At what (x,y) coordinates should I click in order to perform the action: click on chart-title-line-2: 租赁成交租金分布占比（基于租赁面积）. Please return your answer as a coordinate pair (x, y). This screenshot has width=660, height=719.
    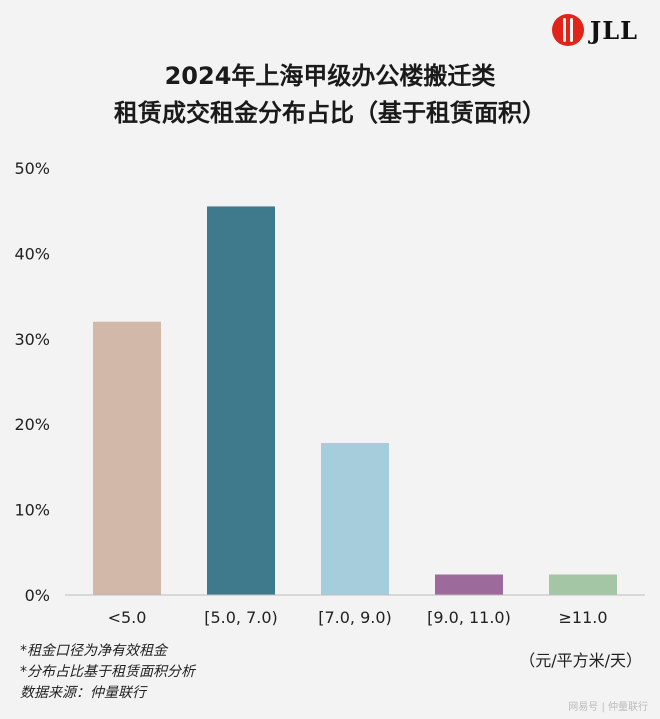
    Looking at the image, I should click on (330, 113).